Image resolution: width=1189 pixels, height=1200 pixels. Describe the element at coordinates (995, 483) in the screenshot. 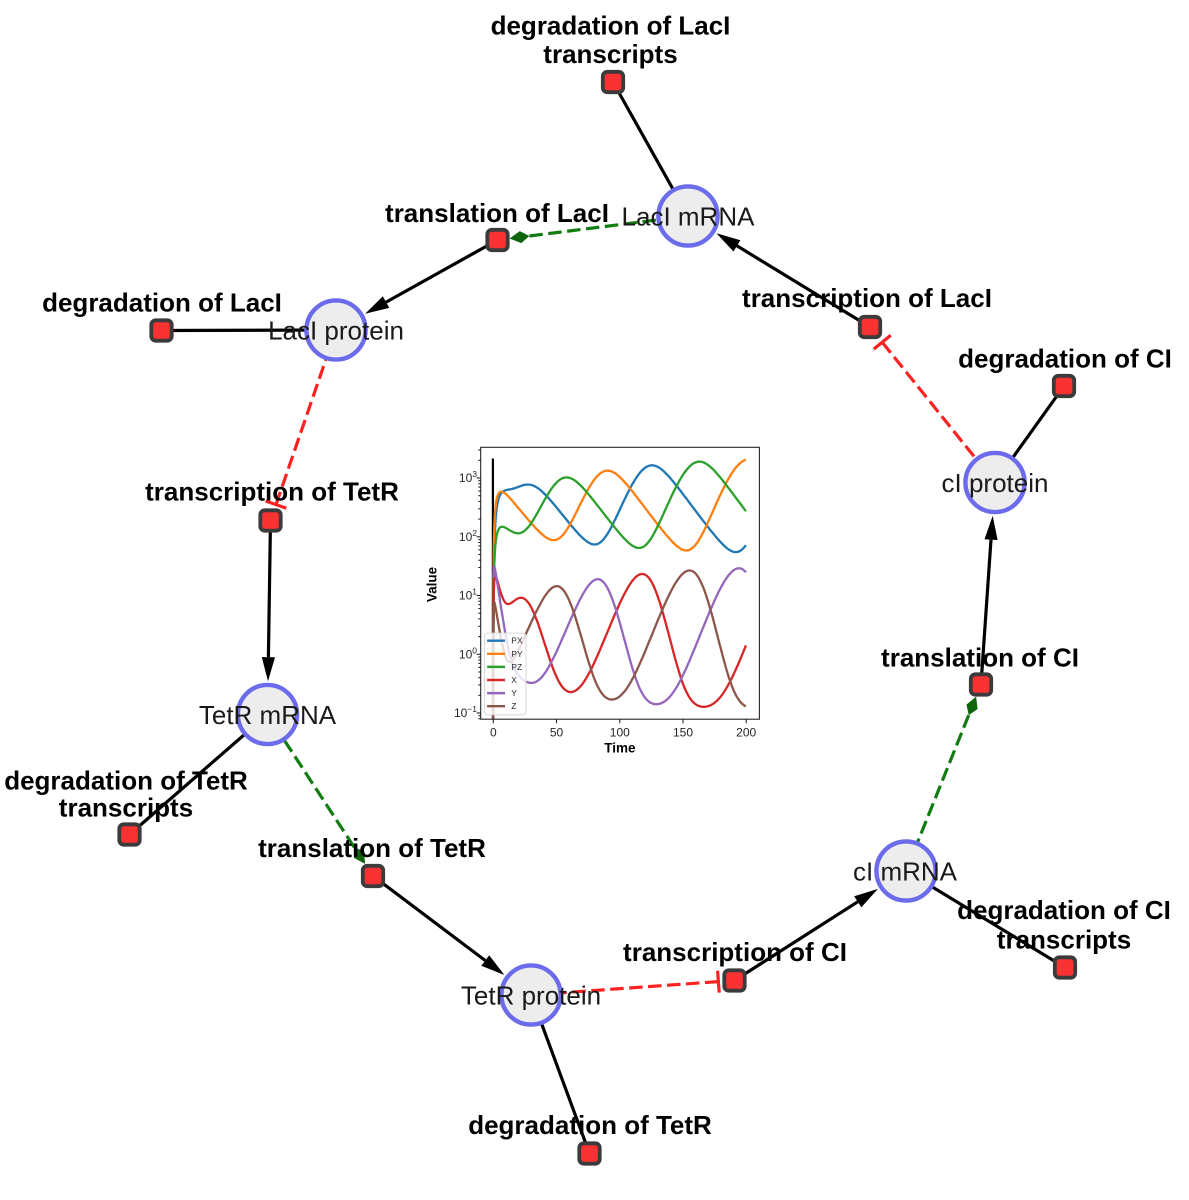

I see `svg-text: cI protein` at that location.